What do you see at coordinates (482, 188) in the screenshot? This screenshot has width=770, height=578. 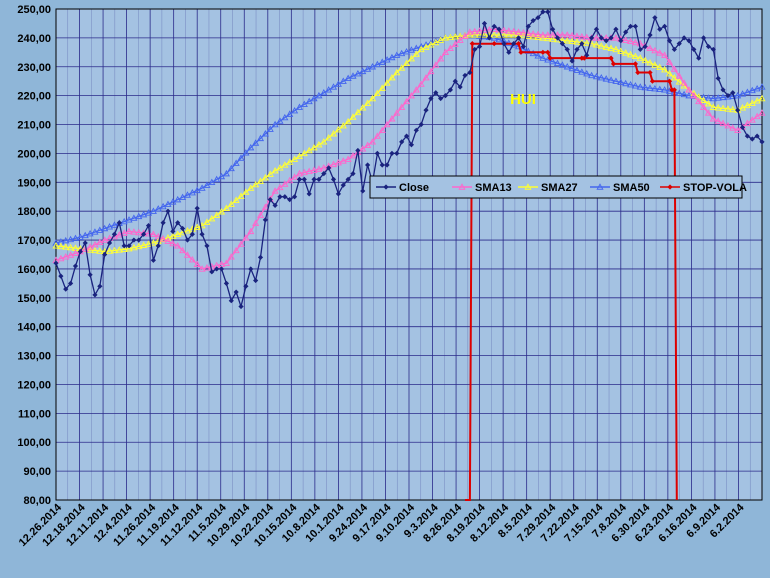 I see `legend-item: SMA13` at bounding box center [482, 188].